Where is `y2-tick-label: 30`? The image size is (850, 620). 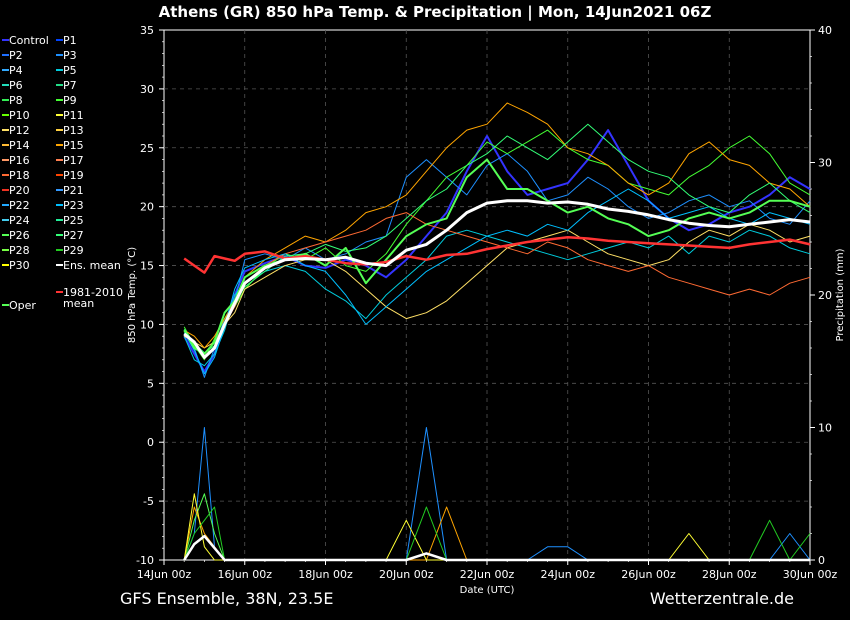
y2-tick-label: 30 is located at coordinates (825, 163).